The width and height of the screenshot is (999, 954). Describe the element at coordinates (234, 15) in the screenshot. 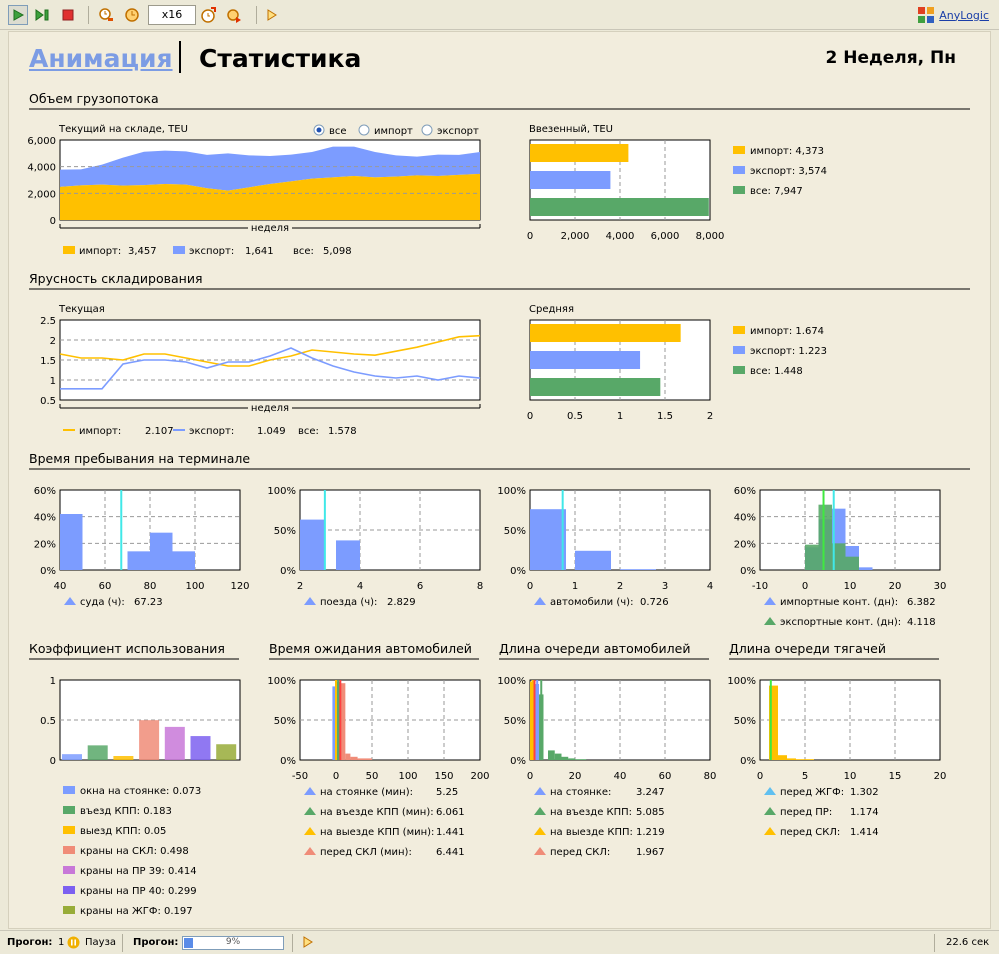

I see `realtime-icon` at that location.